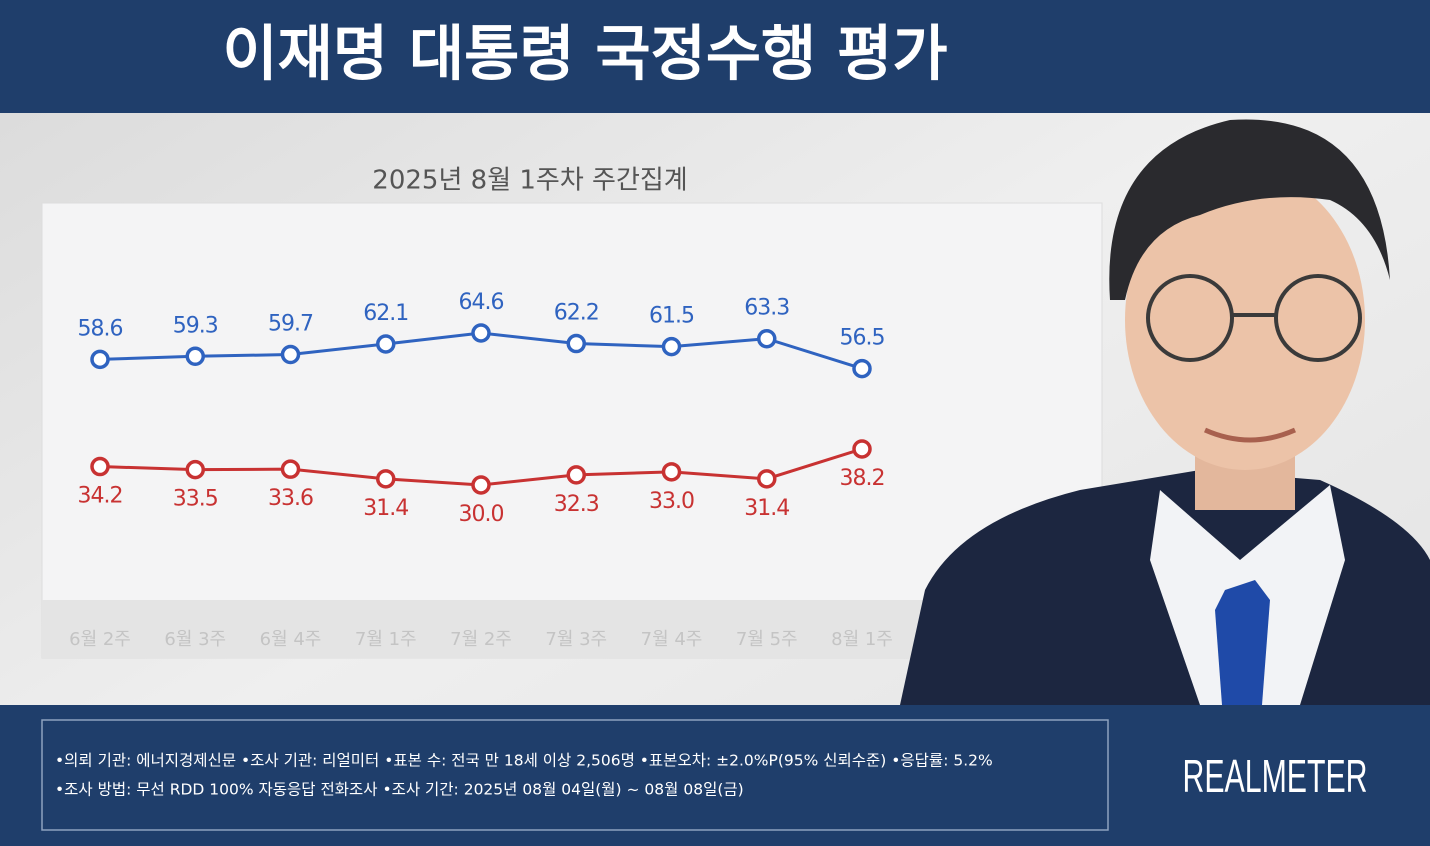 This screenshot has width=1430, height=846. Describe the element at coordinates (672, 639) in the screenshot. I see `x-tick-label: 7월 4주` at that location.